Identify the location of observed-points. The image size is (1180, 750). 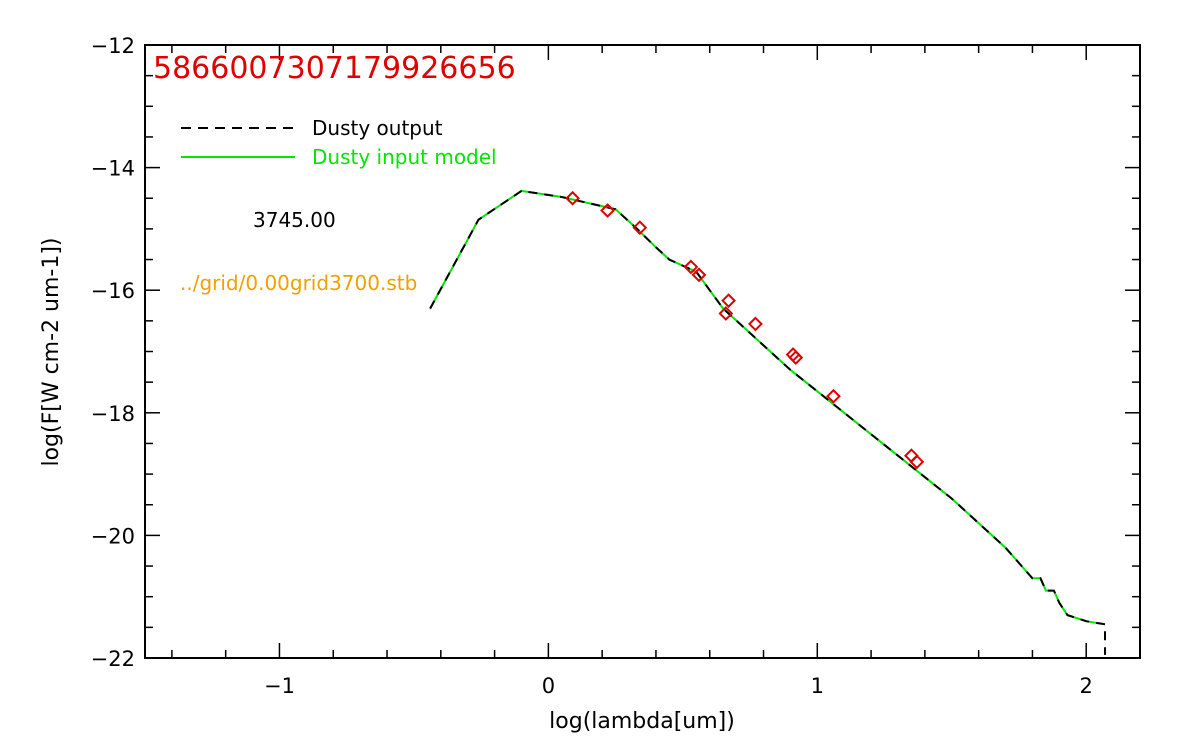
(745, 330).